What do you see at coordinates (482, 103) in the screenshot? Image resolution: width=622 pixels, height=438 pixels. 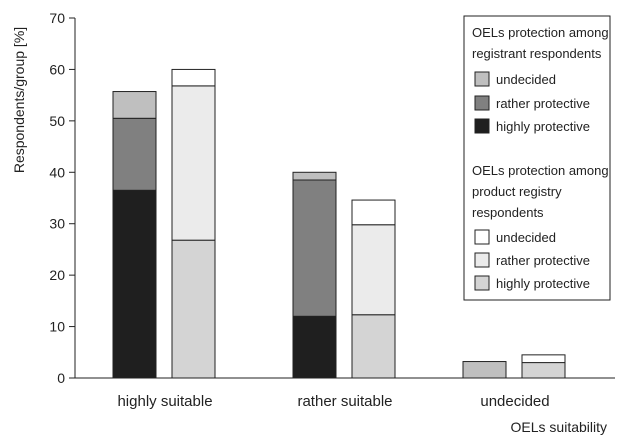 I see `legend-swatch-reg-rather` at bounding box center [482, 103].